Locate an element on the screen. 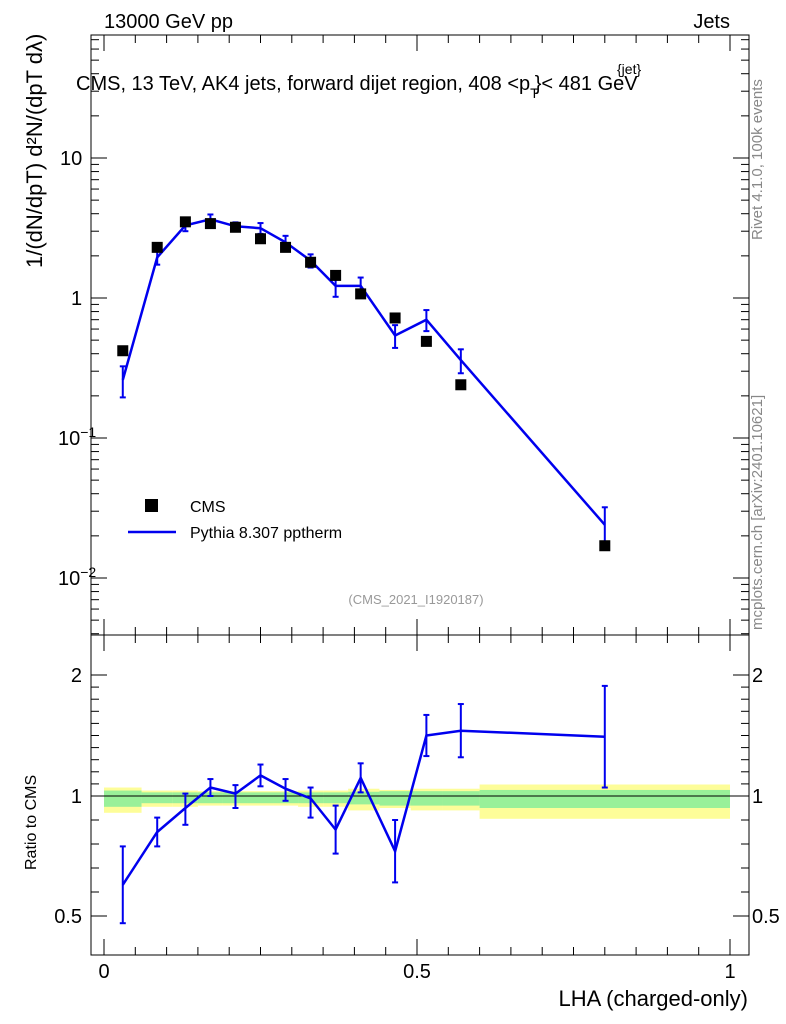  ratio-y-tick-label: 0.5 is located at coordinates (68, 917).